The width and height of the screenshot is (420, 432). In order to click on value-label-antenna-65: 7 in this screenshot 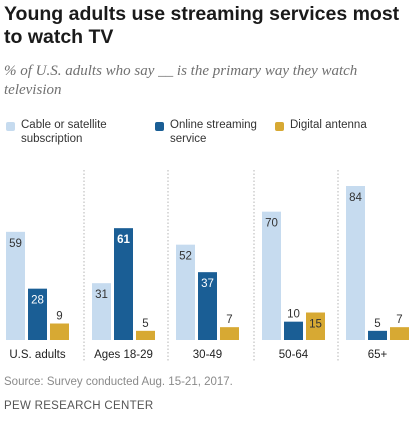, I will do `click(399, 320)`.